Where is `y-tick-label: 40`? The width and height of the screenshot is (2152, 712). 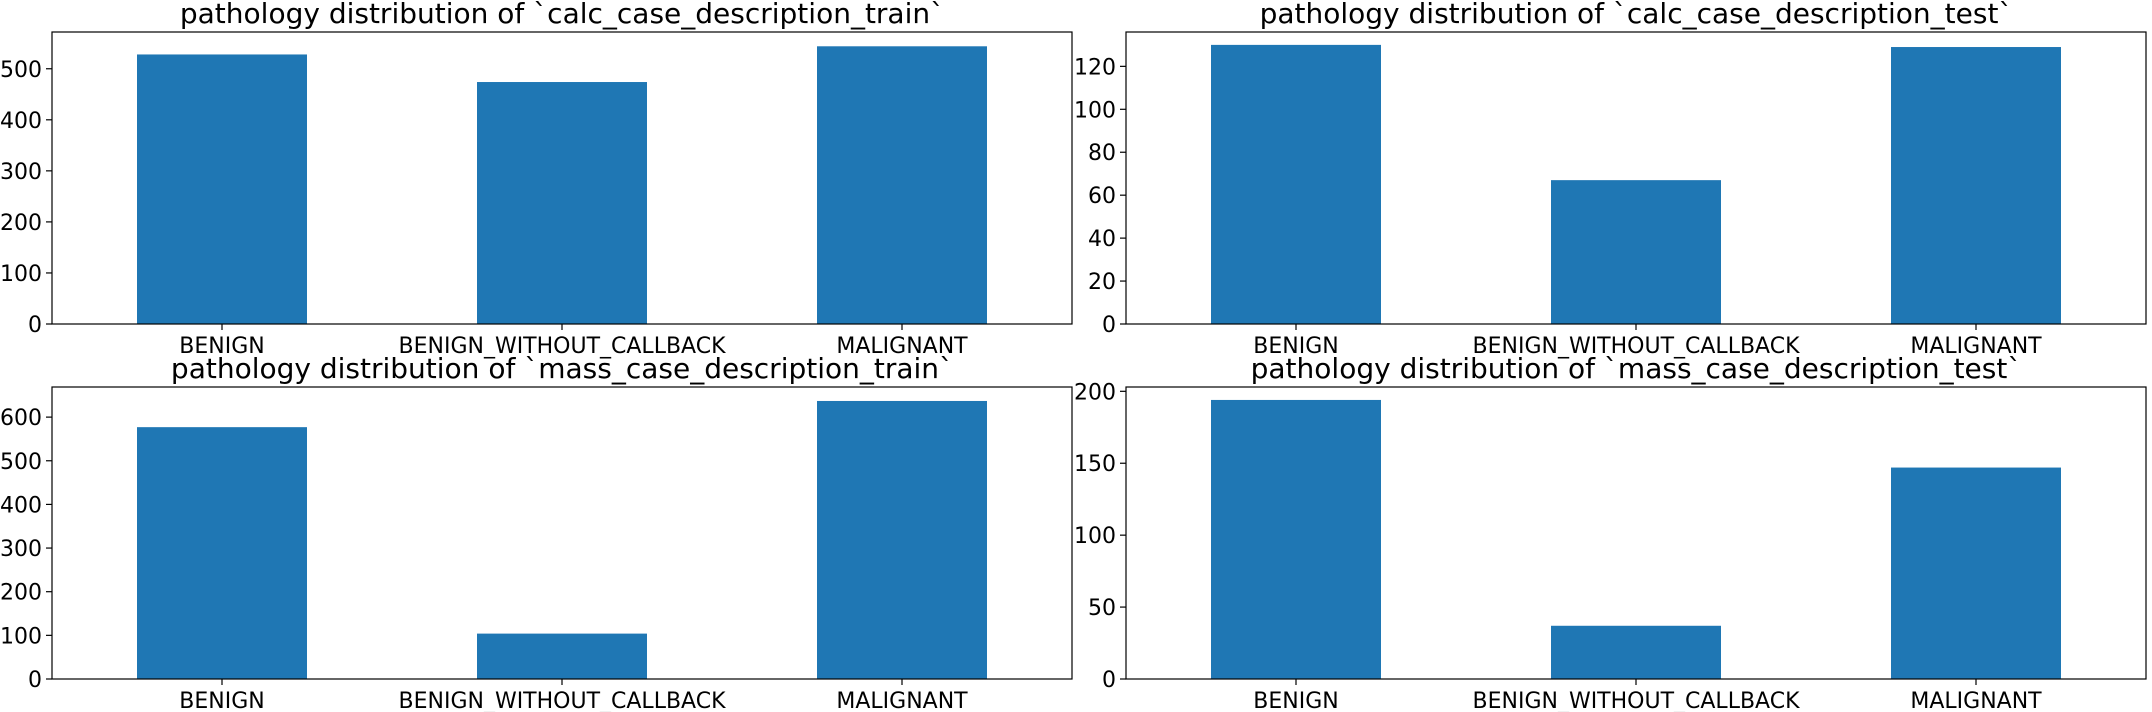
y-tick-label: 40 is located at coordinates (1102, 239).